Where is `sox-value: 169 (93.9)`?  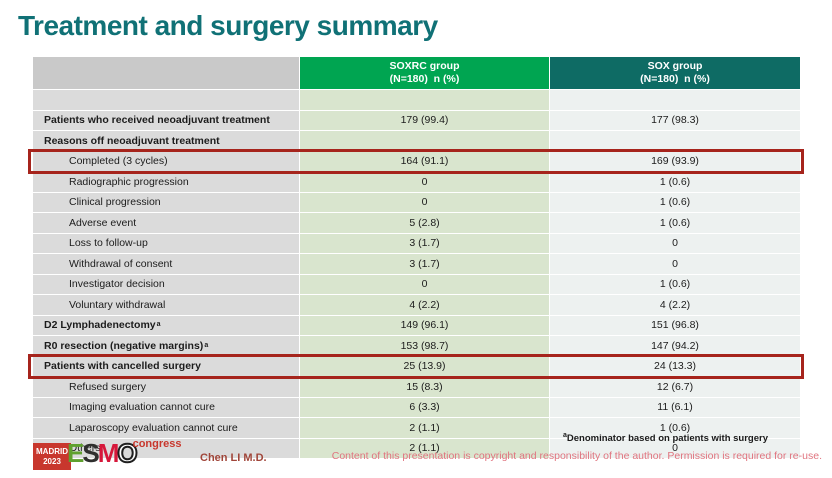 sox-value: 169 (93.9) is located at coordinates (675, 161).